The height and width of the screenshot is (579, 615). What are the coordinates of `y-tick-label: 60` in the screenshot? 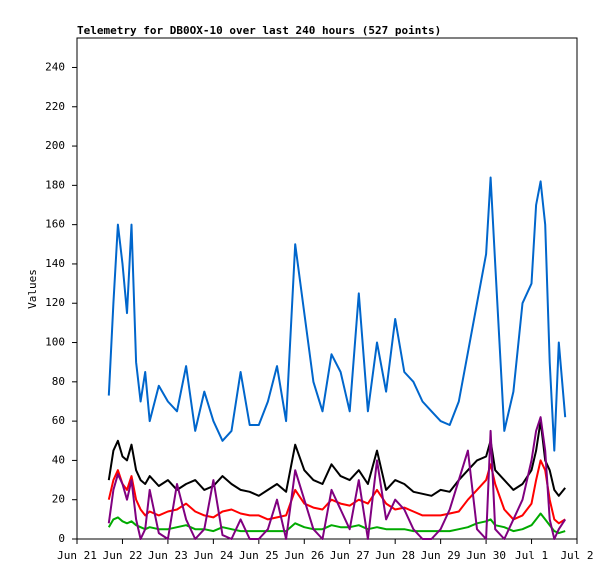 It's located at (58, 420).